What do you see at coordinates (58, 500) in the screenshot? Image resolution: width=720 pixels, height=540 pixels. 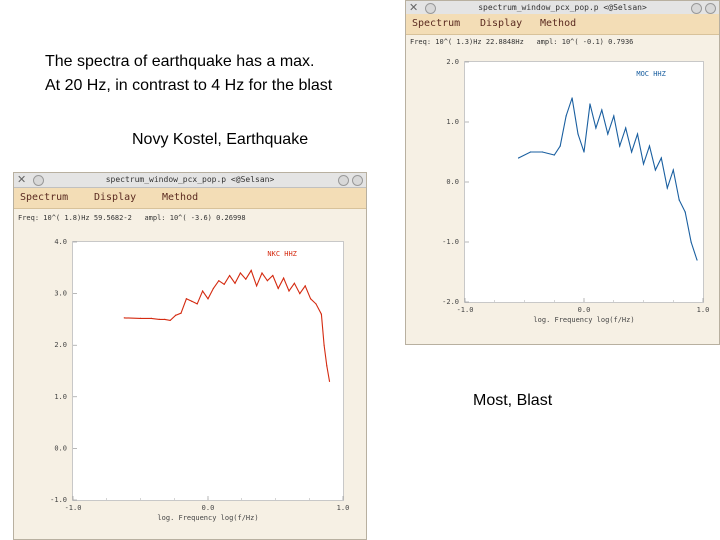 I see `y-tick-label: -1.0` at bounding box center [58, 500].